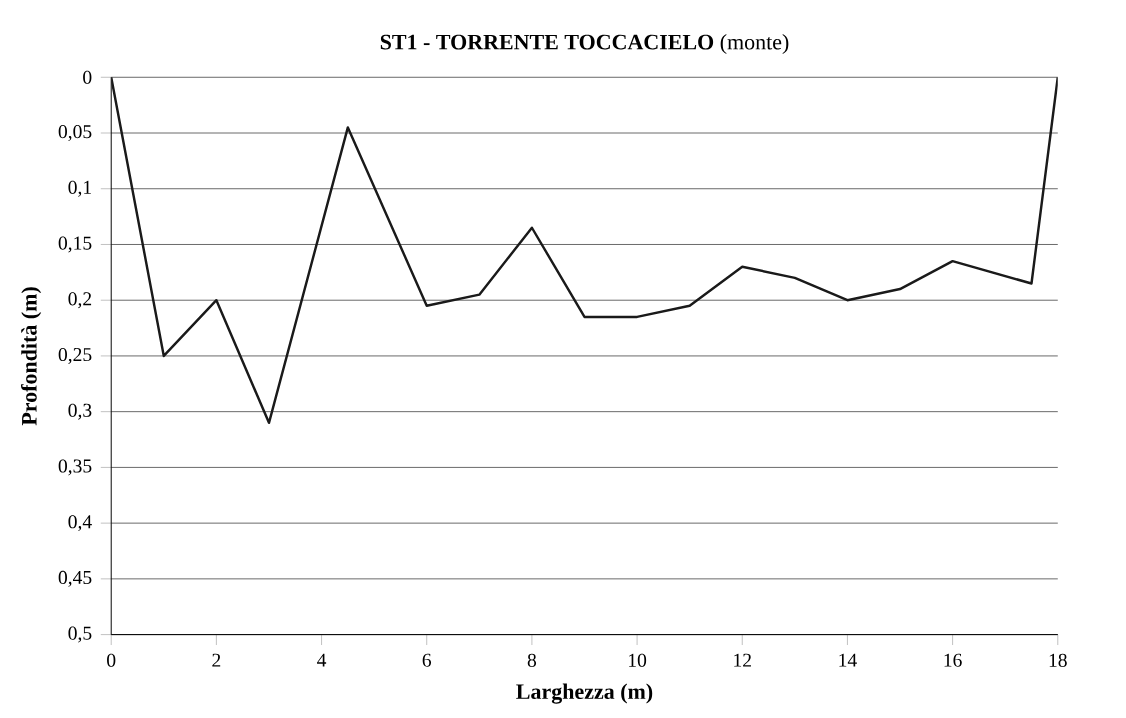  Describe the element at coordinates (80, 300) in the screenshot. I see `y-tick-label: 0,2` at that location.